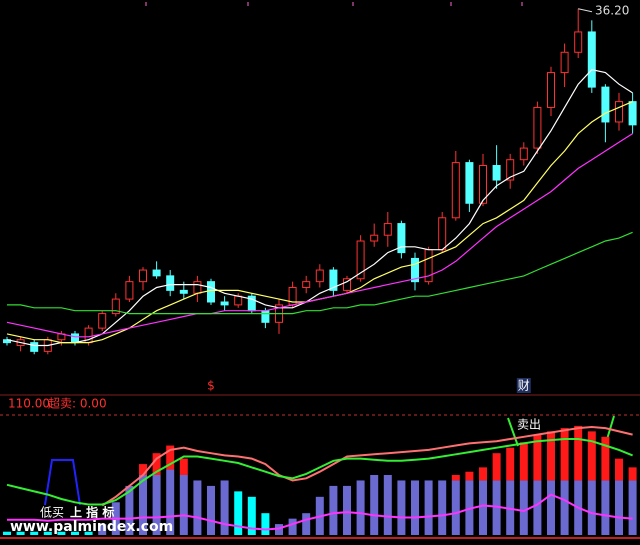 The height and width of the screenshot is (545, 640). I want to click on watermark: www.palmindex.com, so click(91, 527).